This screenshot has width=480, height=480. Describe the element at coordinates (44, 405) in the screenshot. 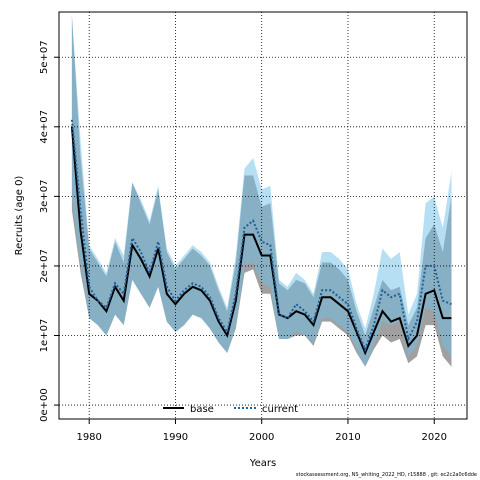

I see `y-tick-label: 0e+00` at that location.